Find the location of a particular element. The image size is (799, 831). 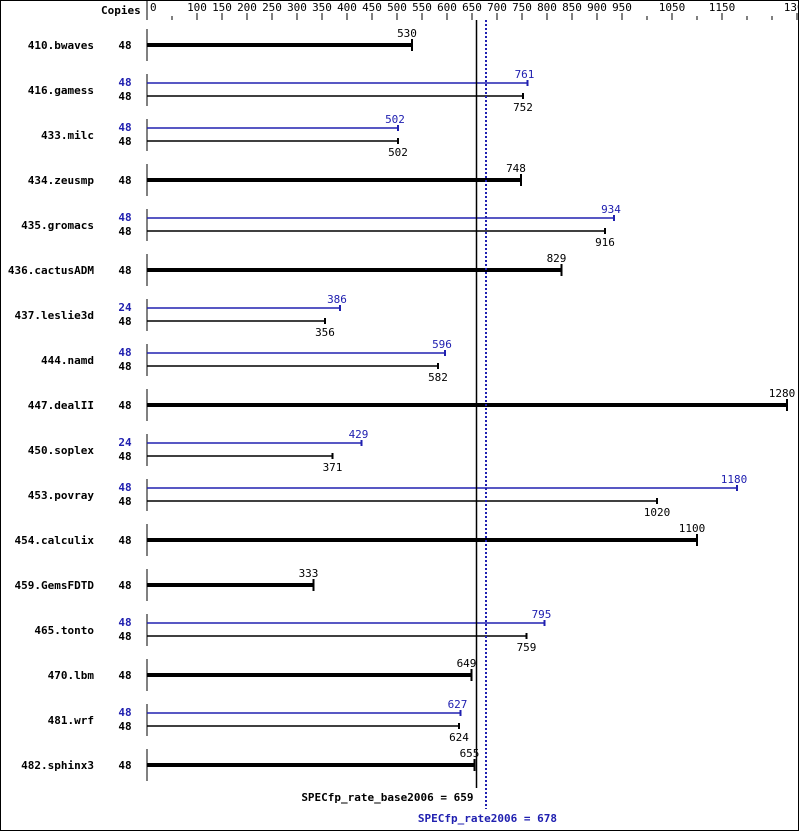

base-value-label: 655 is located at coordinates (470, 753).